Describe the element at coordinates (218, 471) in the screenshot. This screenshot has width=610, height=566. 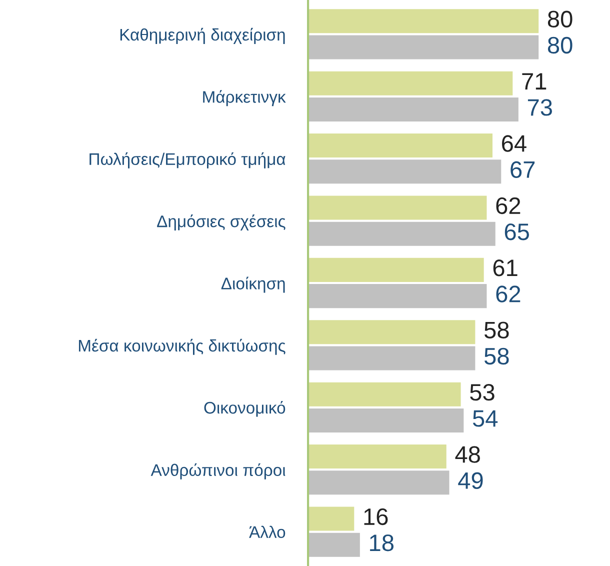
I see `y-tick-label: Ανθρώπινοι πόροι` at that location.